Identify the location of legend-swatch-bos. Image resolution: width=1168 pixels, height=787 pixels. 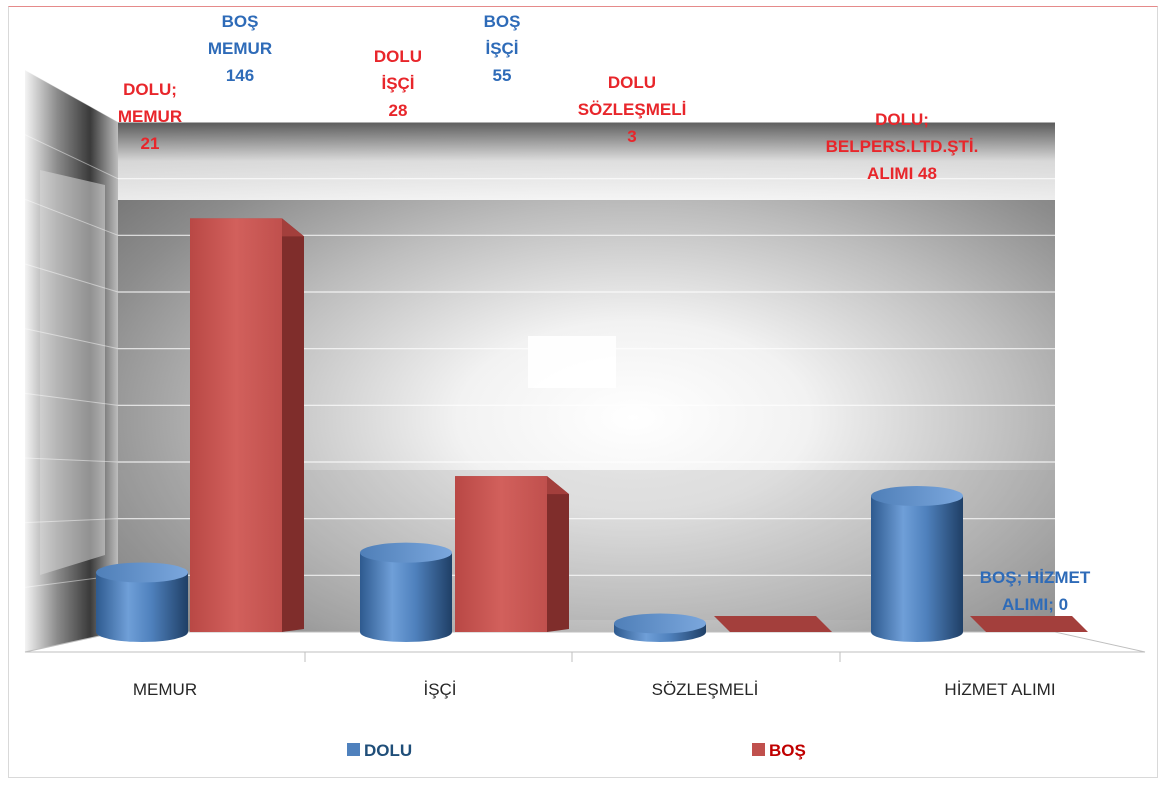
(758, 749).